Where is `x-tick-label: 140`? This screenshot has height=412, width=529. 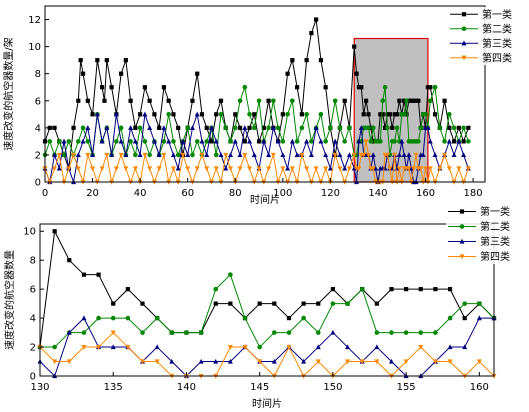
x-tick-label: 140 is located at coordinates (186, 387).